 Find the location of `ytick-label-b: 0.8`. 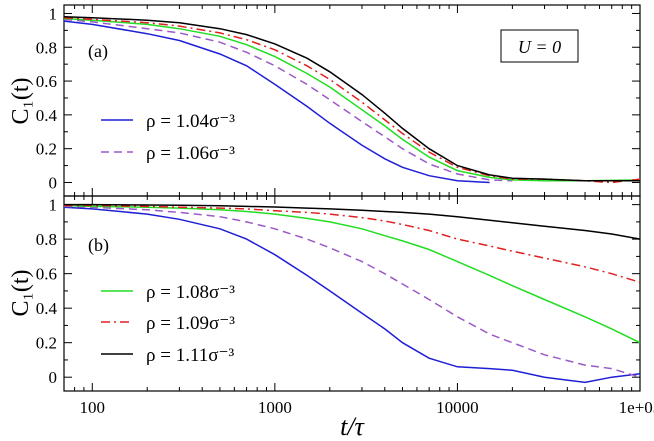

ytick-label-b: 0.8 is located at coordinates (46, 239).